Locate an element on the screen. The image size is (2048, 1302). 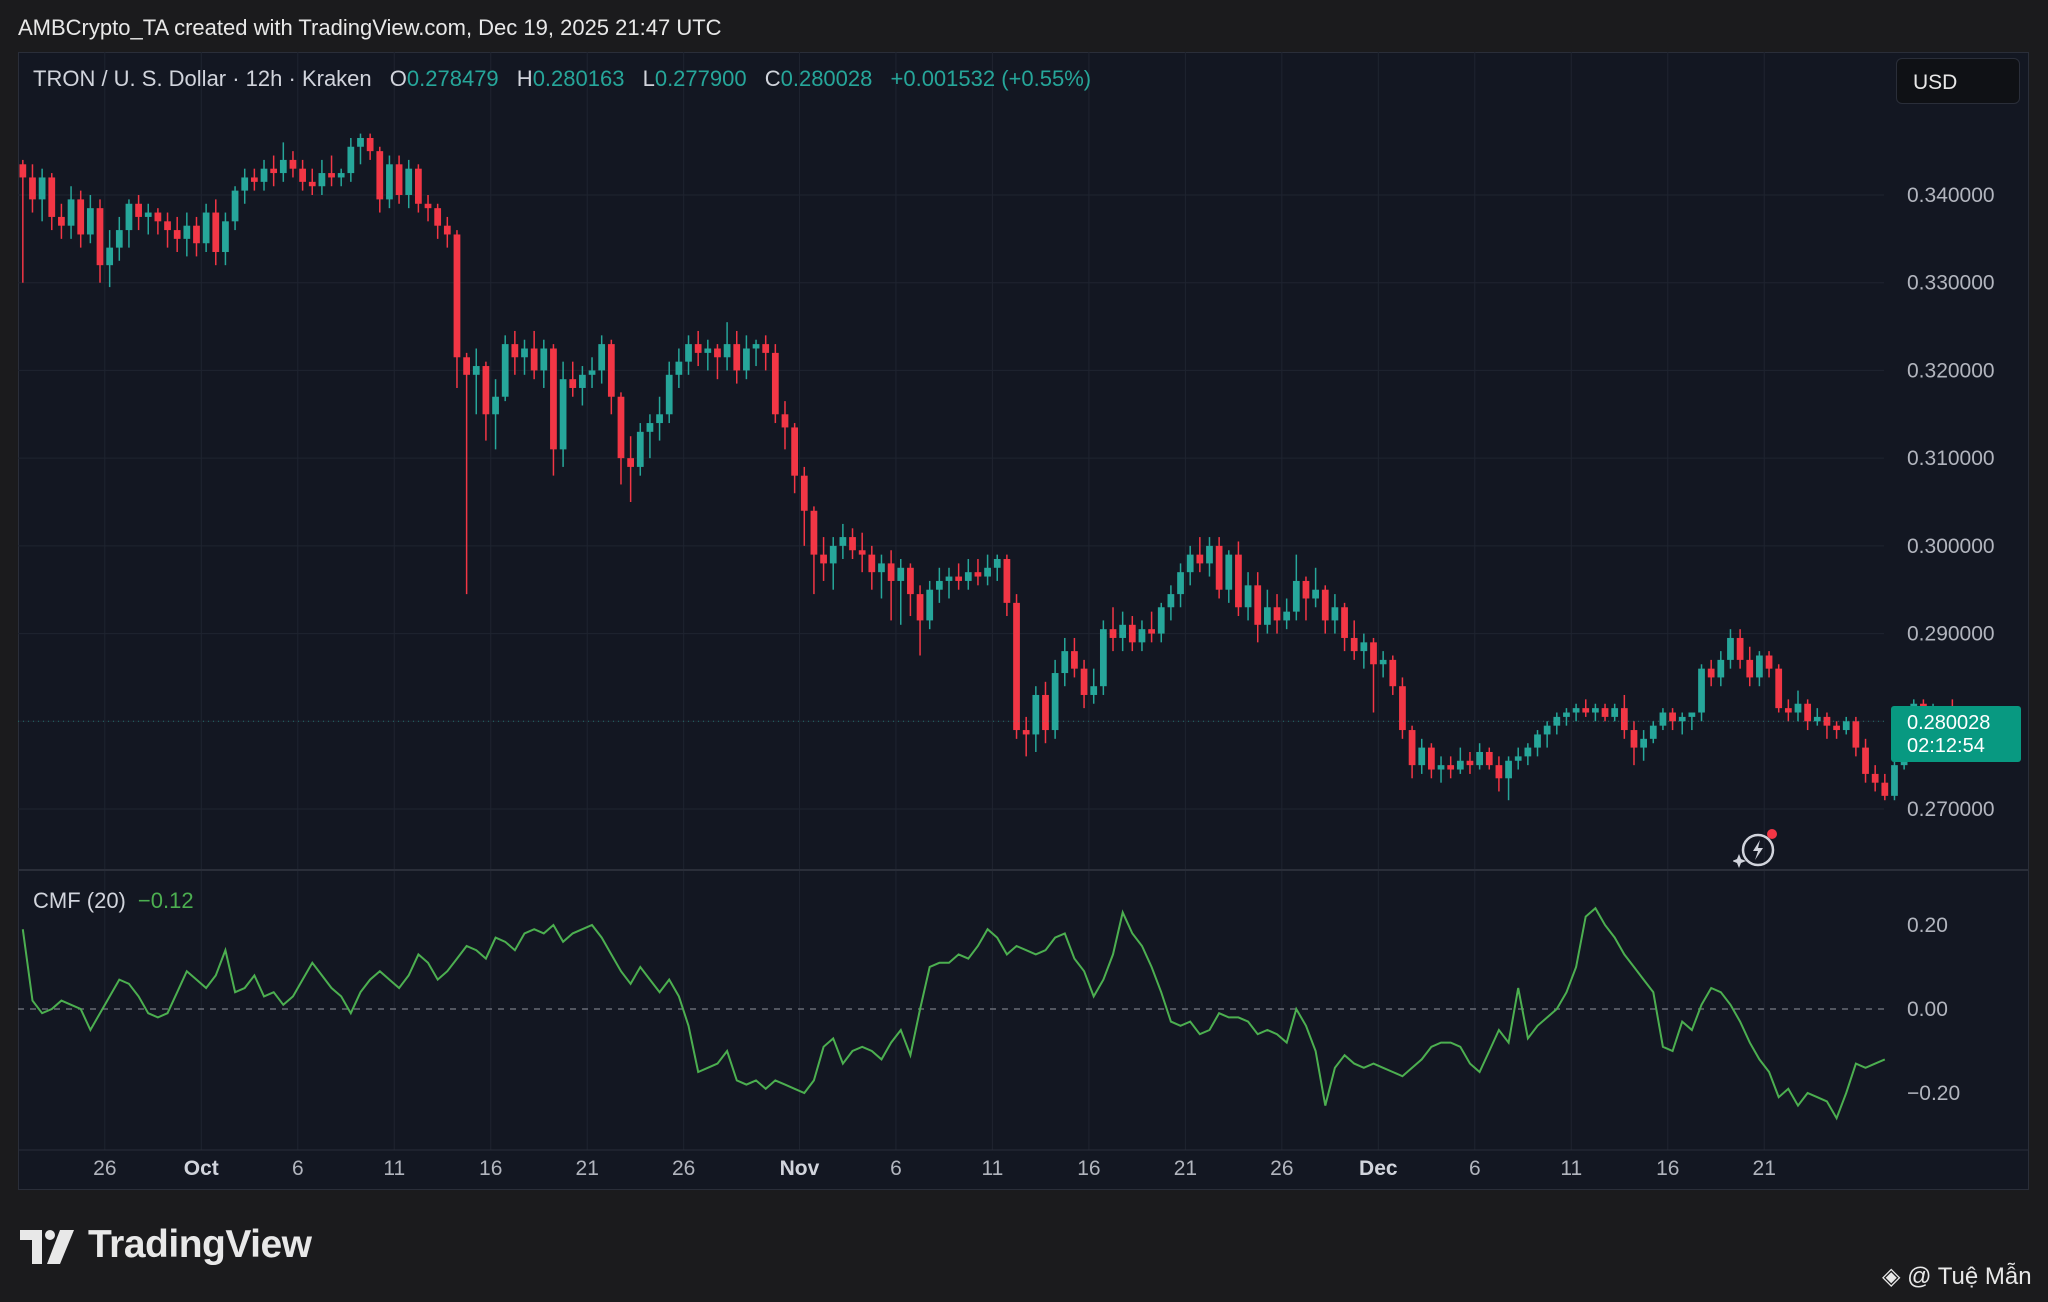
time-axis: 26 Oct 6 11 16 21 26 Nov 6 11 16 21 26 Dec 6 11 16 21 is located at coordinates (934, 1168).